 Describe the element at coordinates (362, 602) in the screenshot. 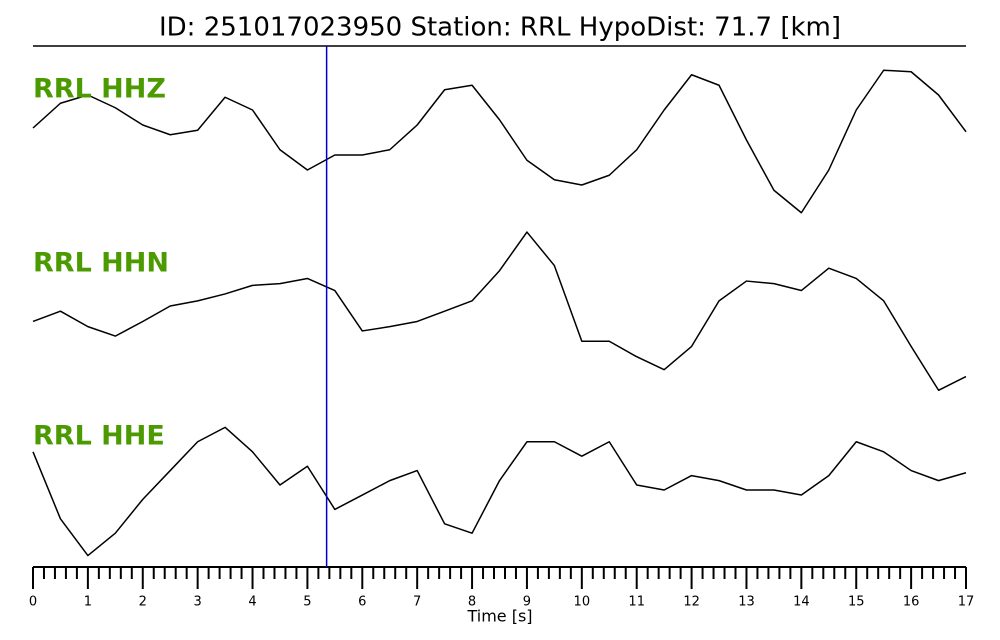

I see `x-tick-label: 6` at that location.